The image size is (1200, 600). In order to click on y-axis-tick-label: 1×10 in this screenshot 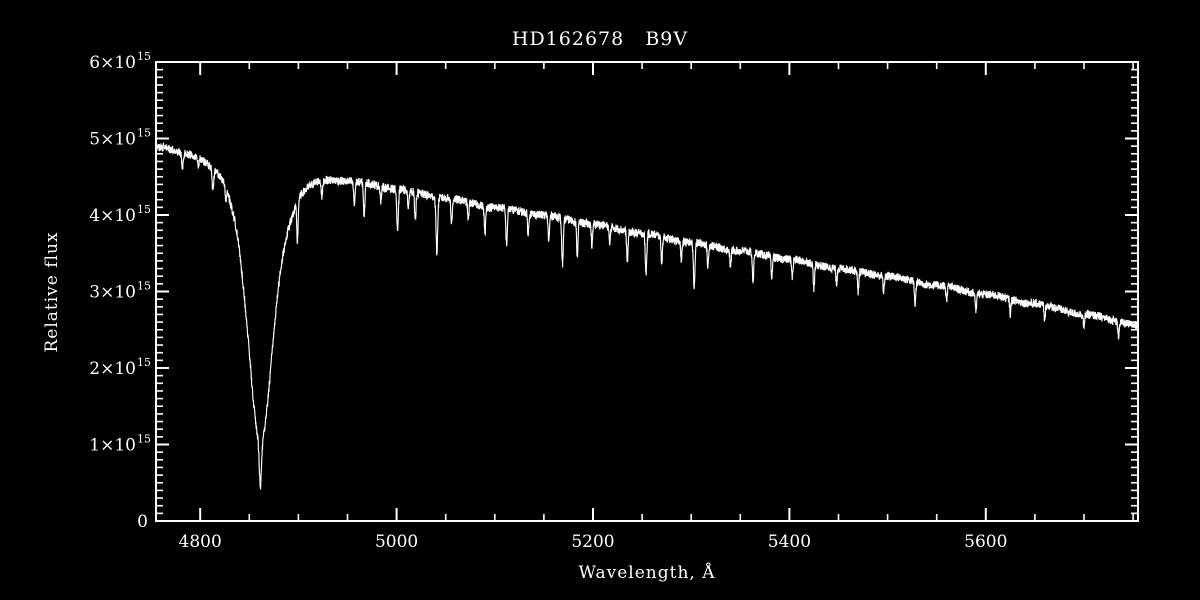, I will do `click(112, 446)`.